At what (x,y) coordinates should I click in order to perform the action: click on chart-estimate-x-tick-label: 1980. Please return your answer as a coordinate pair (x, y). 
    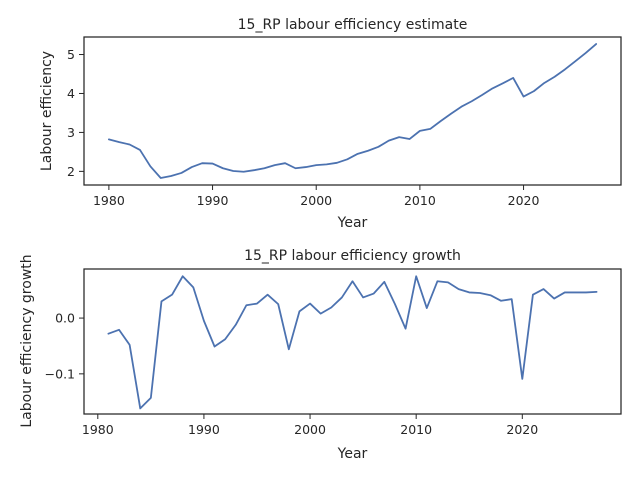
    Looking at the image, I should click on (109, 200).